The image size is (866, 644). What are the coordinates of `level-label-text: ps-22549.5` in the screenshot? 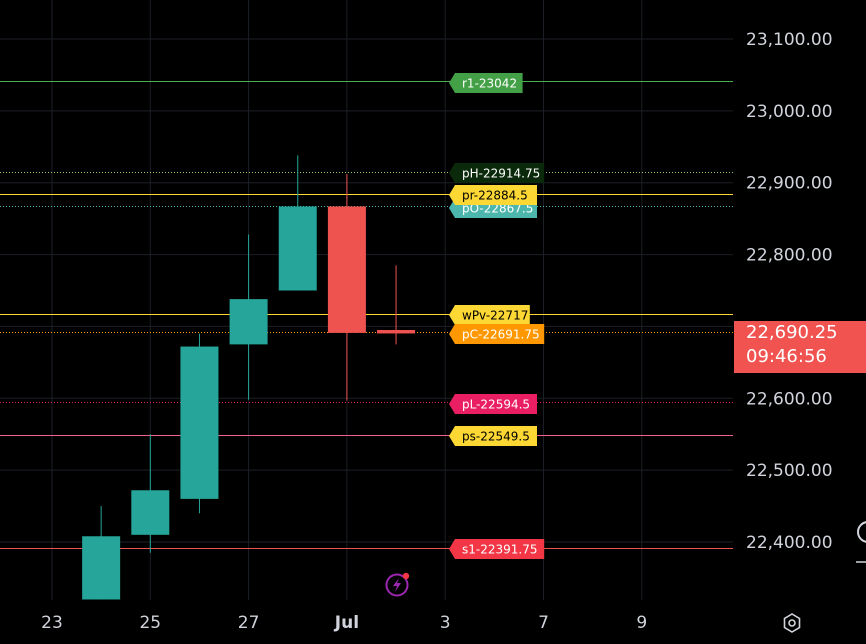 It's located at (496, 437).